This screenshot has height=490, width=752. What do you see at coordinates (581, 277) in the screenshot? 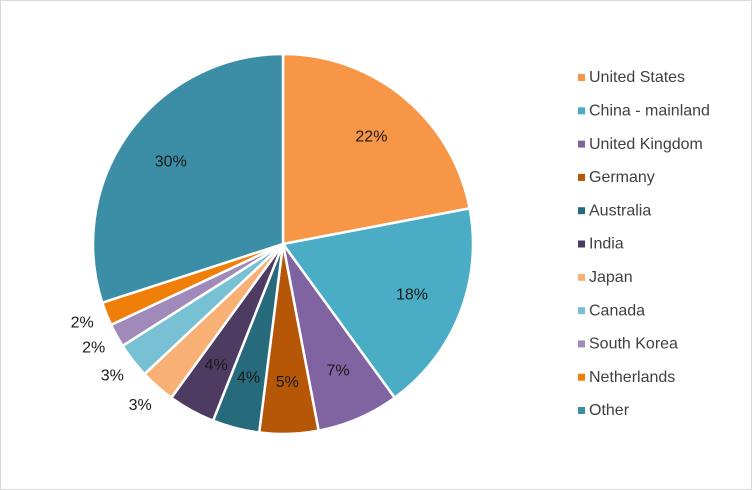
I see `legend-swatch-japan` at bounding box center [581, 277].